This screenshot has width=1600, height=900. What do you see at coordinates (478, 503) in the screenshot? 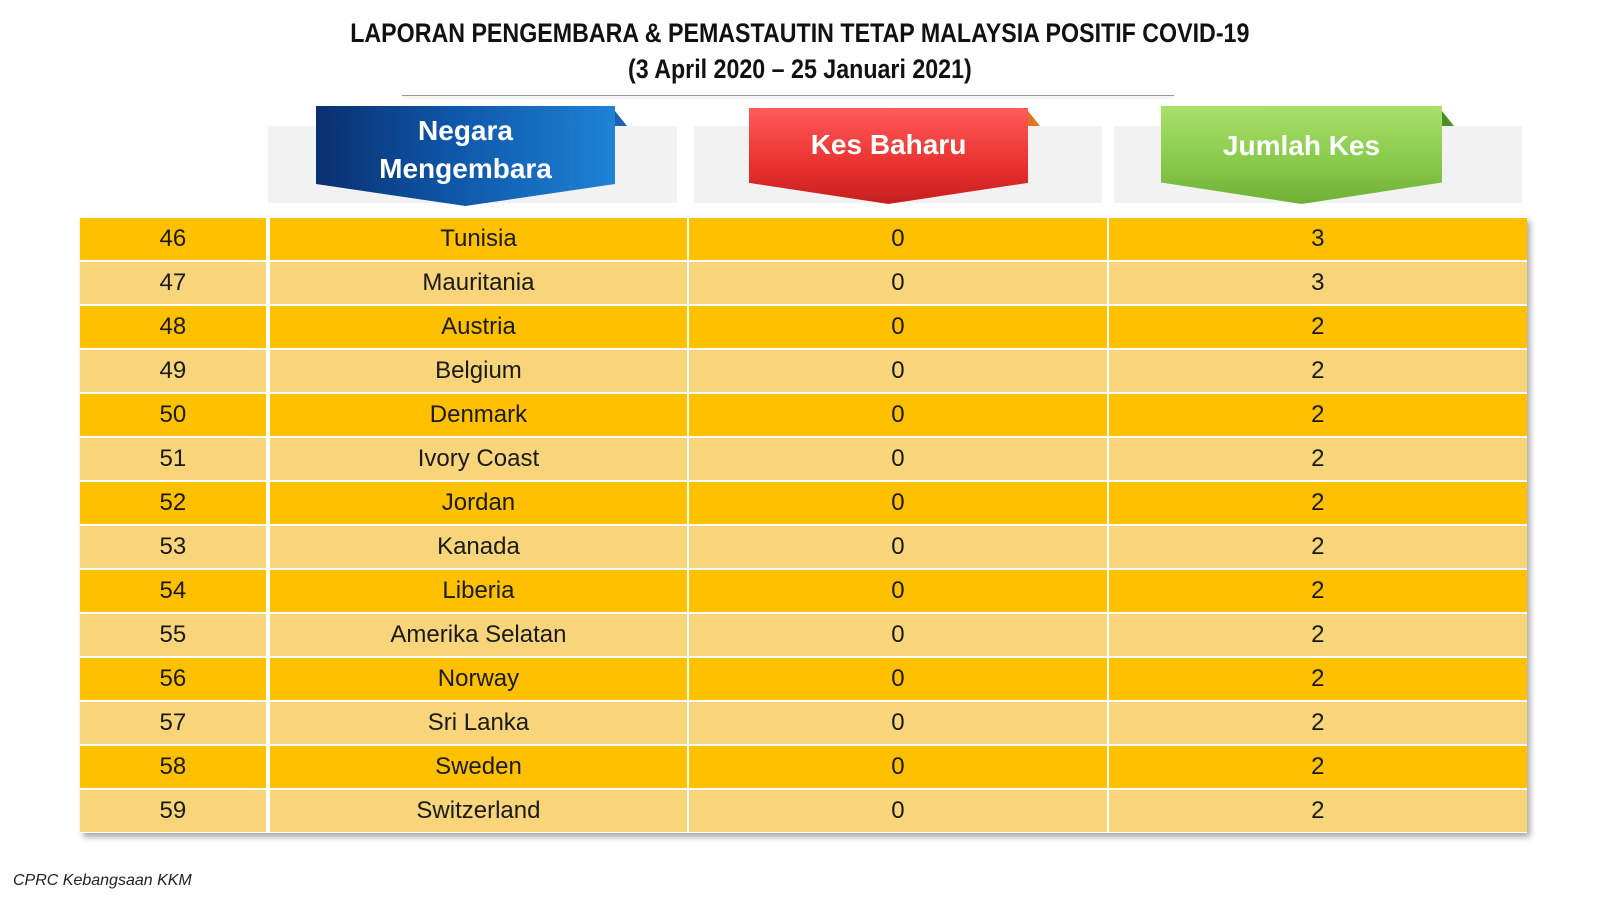
I see `country-cell: Jordan` at bounding box center [478, 503].